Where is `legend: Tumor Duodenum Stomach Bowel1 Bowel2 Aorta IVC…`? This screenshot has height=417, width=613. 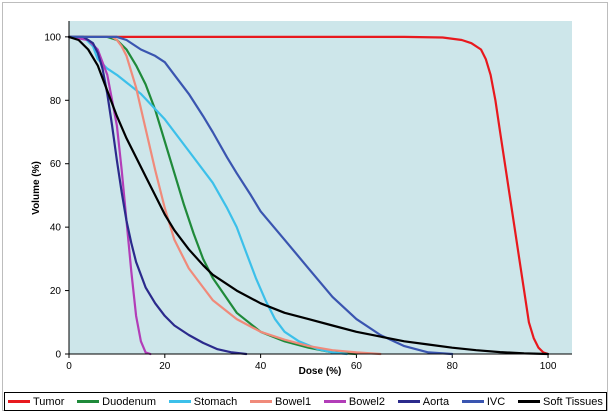 legend: Tumor Duodenum Stomach Bowel1 Bowel2 Aorta IVC… is located at coordinates (305, 401).